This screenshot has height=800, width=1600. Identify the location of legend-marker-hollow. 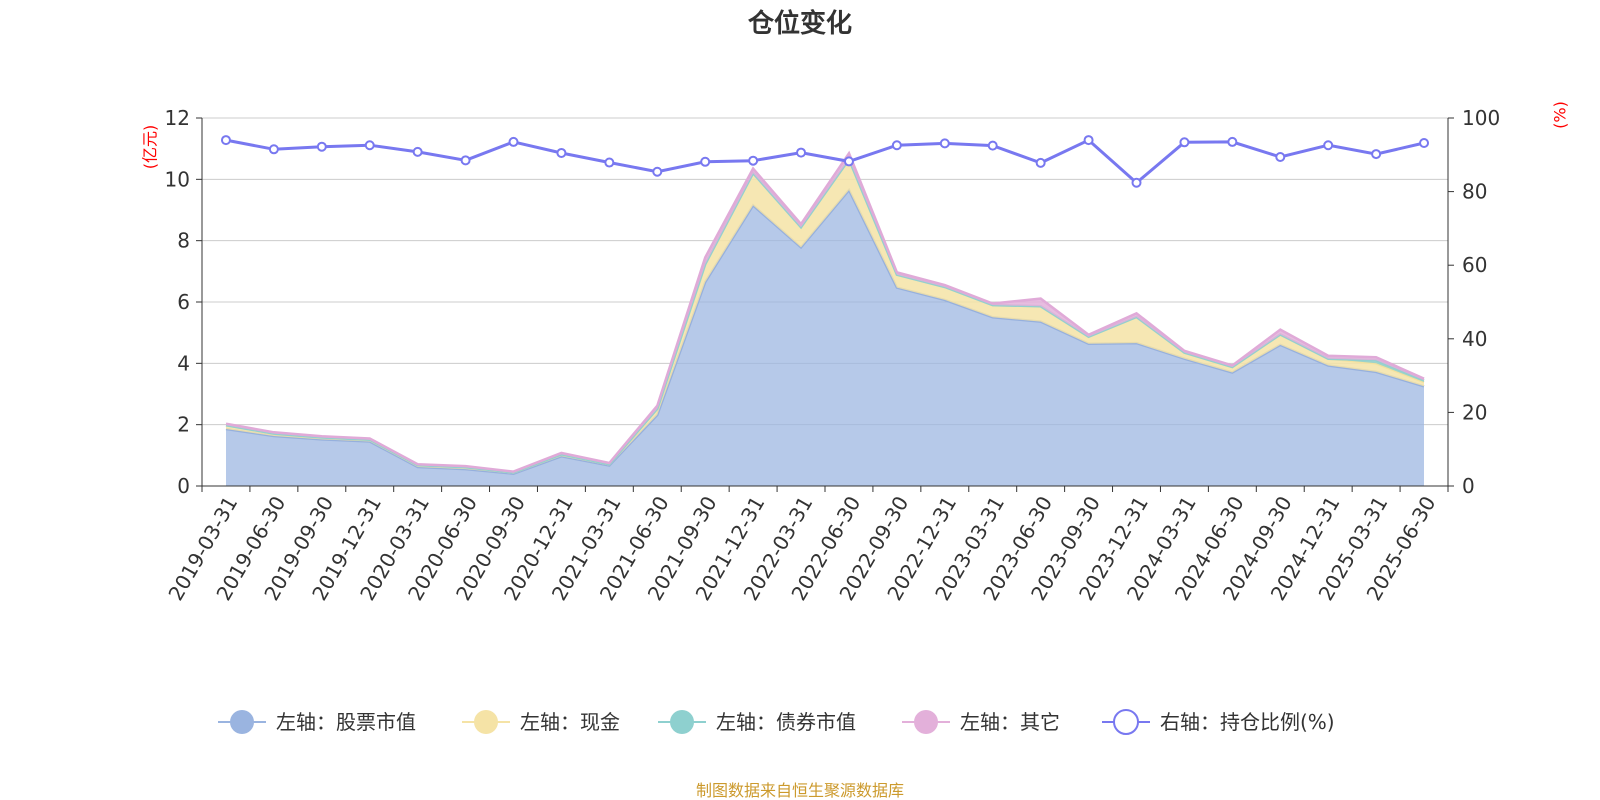
(1126, 722).